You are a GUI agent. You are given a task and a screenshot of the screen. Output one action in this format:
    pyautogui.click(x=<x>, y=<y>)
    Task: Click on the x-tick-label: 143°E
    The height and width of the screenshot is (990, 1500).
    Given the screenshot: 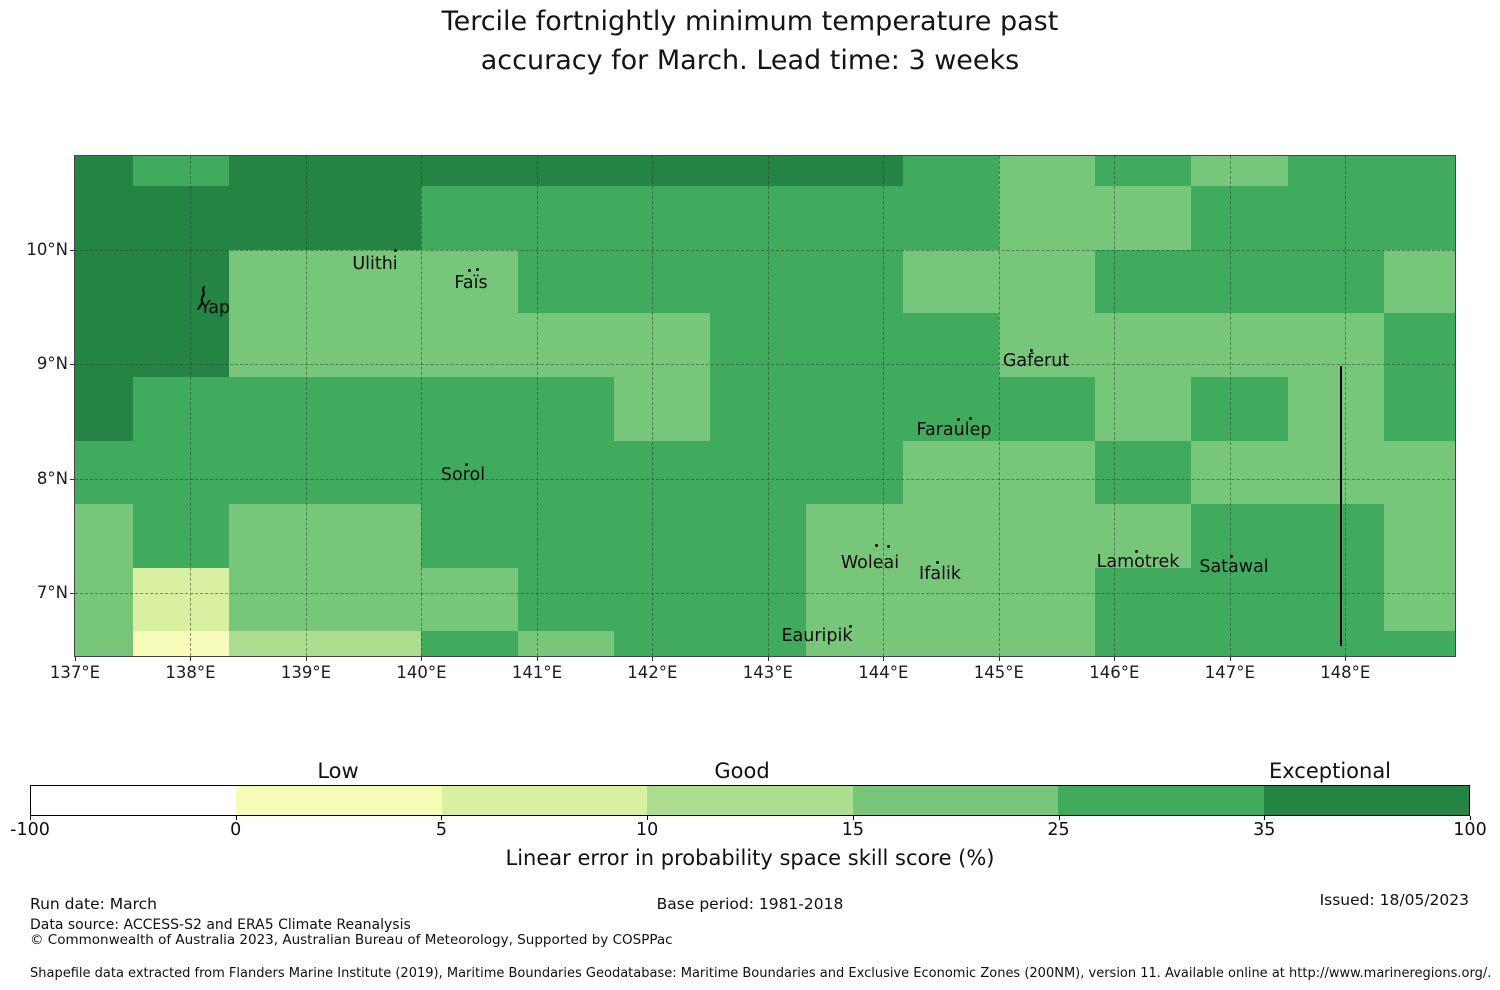 What is the action you would take?
    pyautogui.click(x=767, y=672)
    